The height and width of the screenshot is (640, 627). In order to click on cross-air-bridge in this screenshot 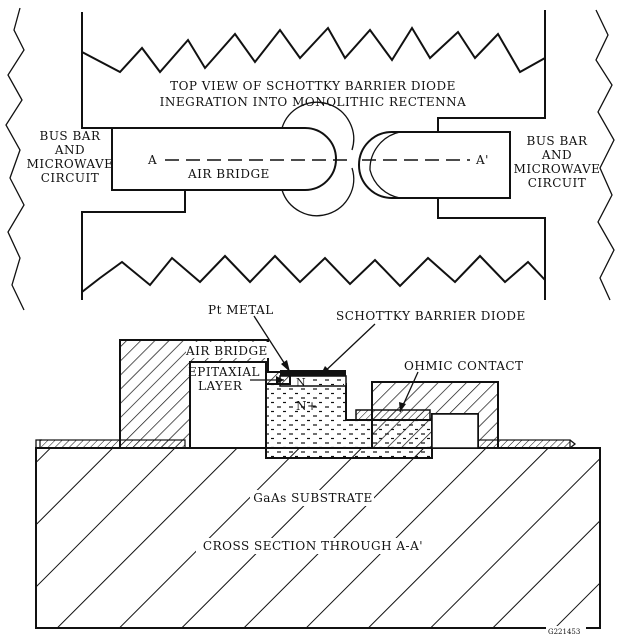, I will do `click(205, 394)`.